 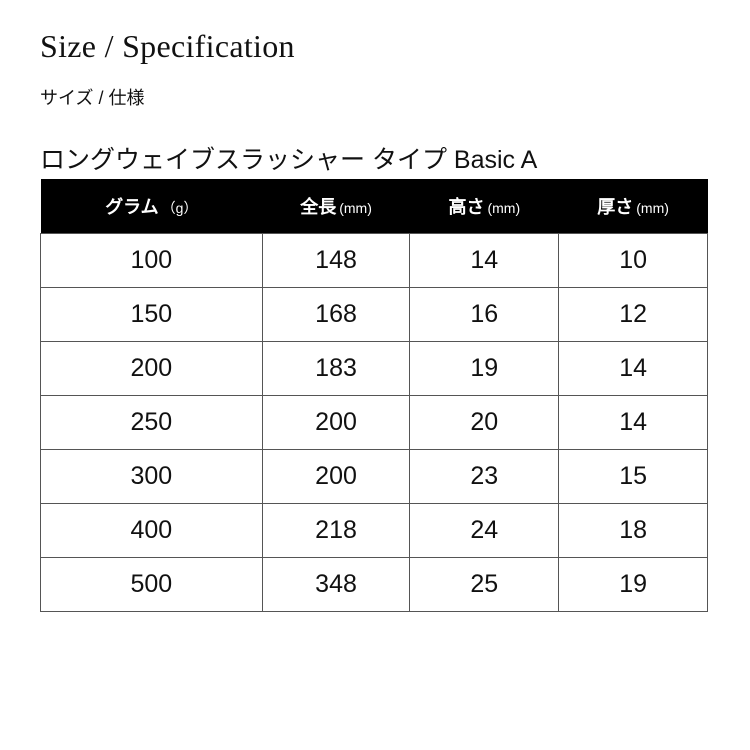 I want to click on table-cell: 100, so click(x=151, y=260).